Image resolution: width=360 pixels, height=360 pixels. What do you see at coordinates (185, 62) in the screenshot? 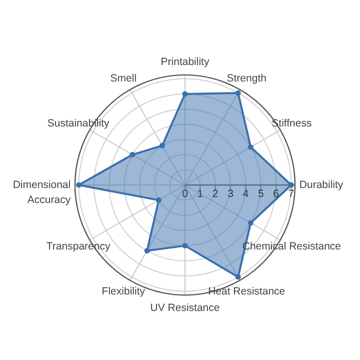
I see `spoke-label: Printability` at bounding box center [185, 62].